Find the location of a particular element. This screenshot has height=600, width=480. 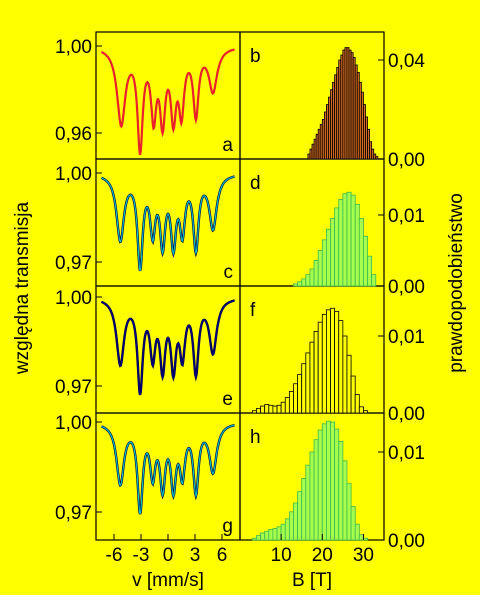

panel-letter-d: d is located at coordinates (255, 183).